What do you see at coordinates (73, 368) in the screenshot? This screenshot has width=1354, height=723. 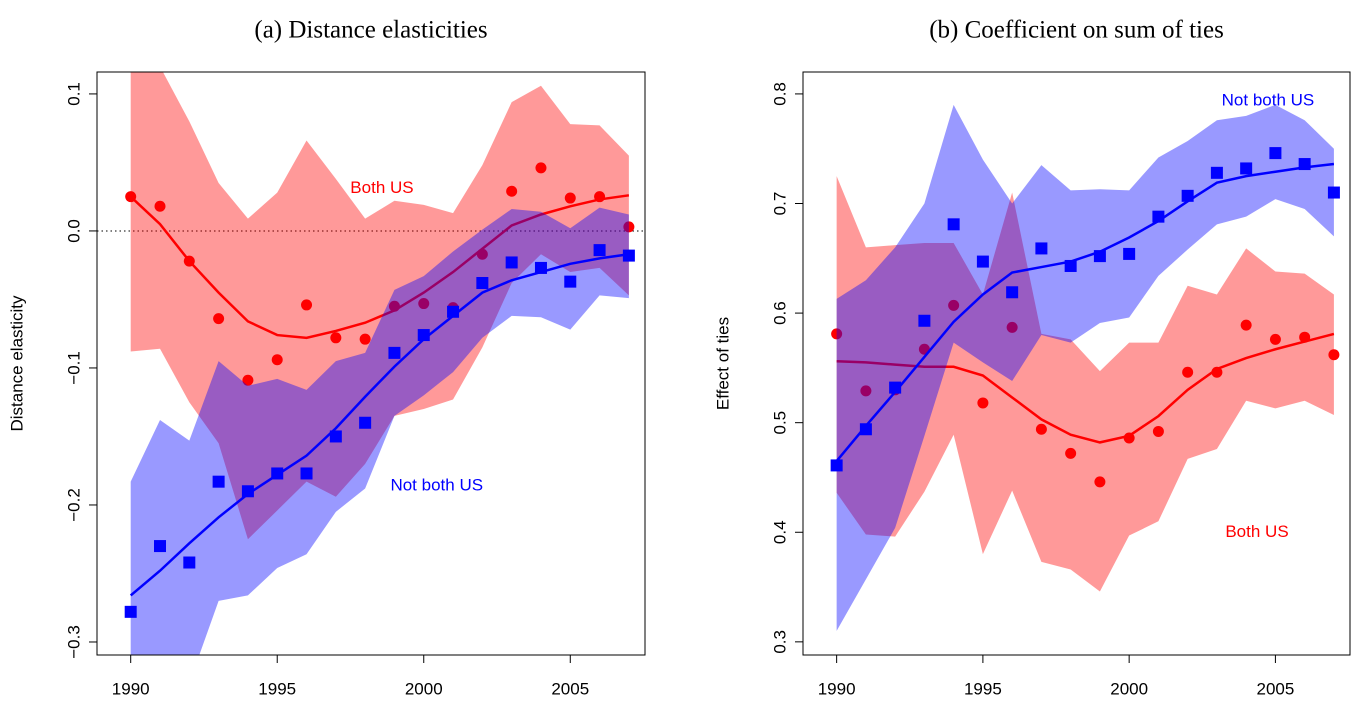 I see `y-tick-label: −0.1` at bounding box center [73, 368].